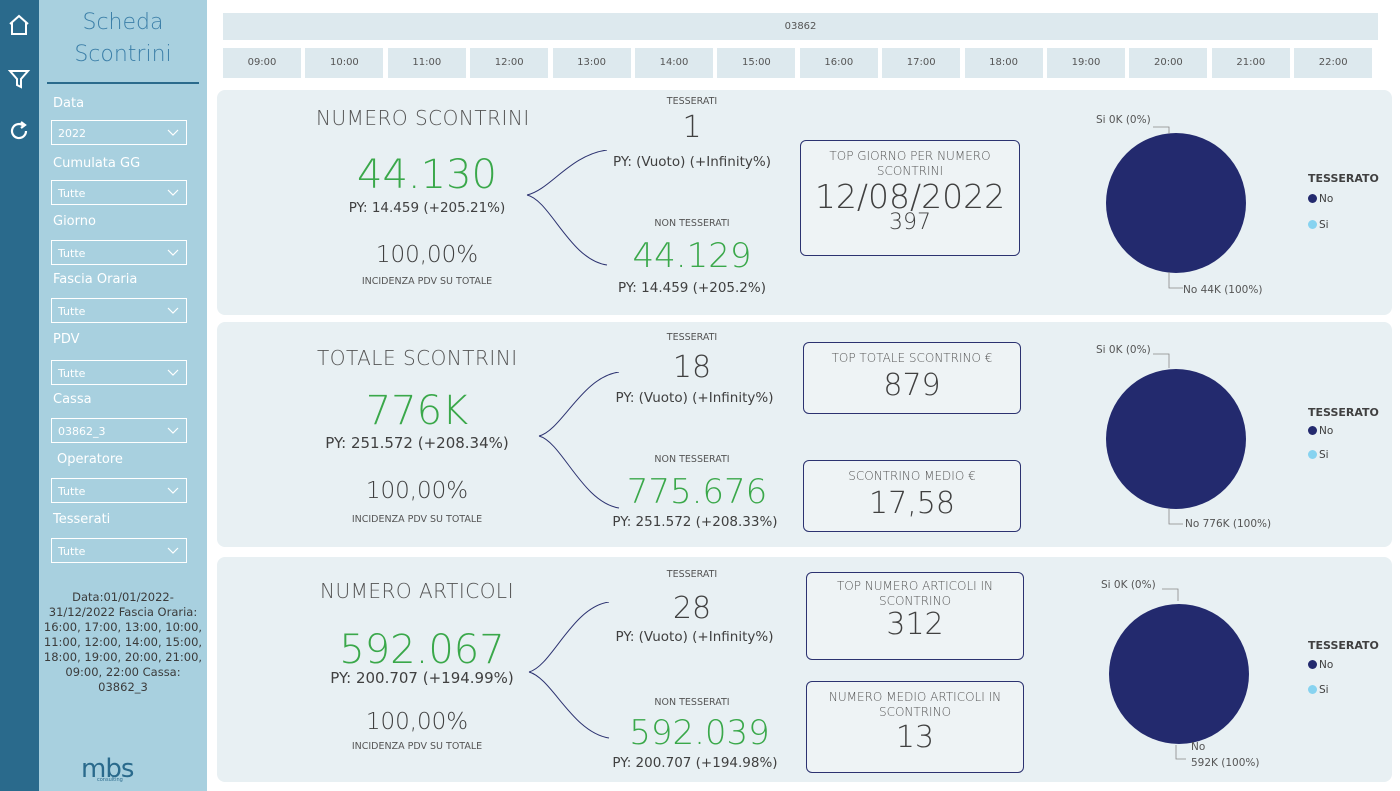 The image size is (1400, 791). What do you see at coordinates (72, 399) in the screenshot?
I see `filter-label-cassa: Cassa` at bounding box center [72, 399].